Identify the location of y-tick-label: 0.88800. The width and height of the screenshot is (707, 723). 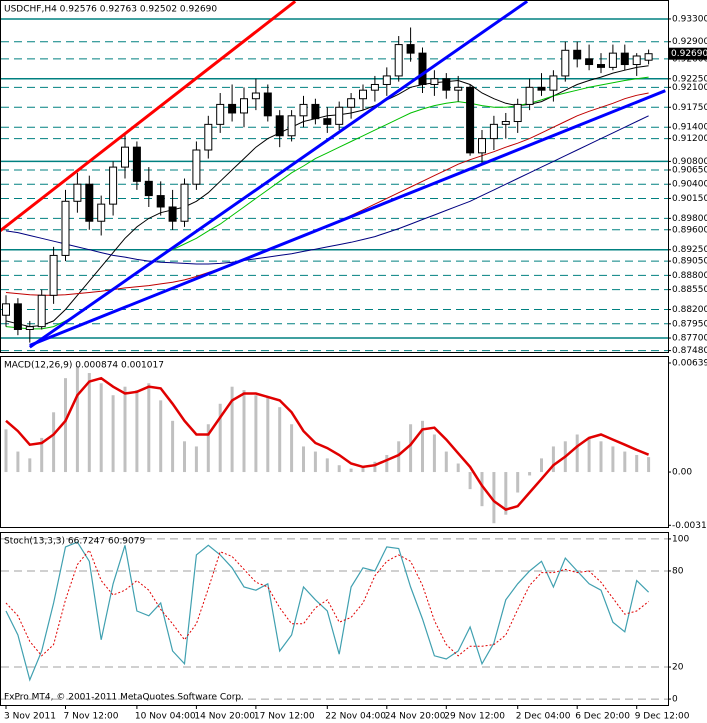
(689, 276).